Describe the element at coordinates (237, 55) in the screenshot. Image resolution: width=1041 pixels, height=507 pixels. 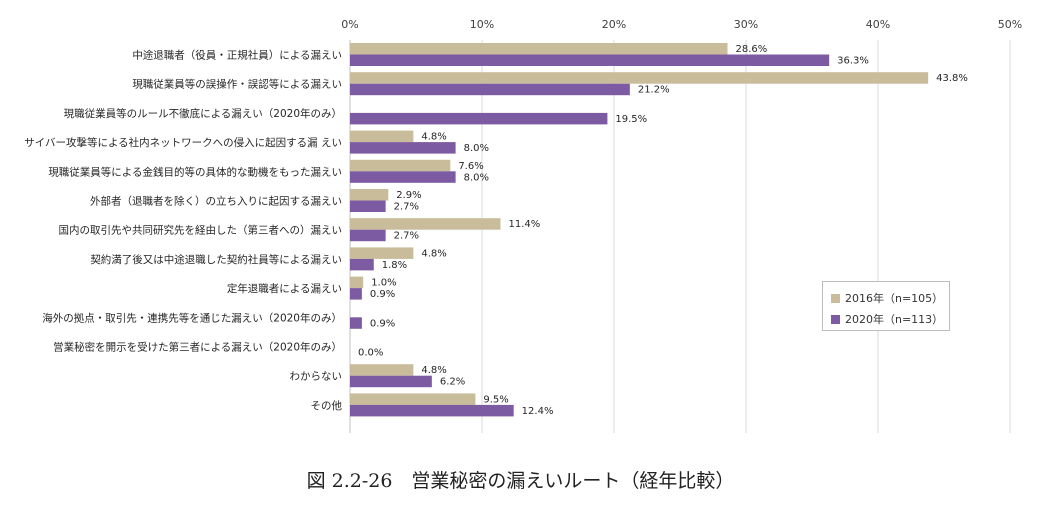
I see `category-label: 中途退職者（役員・正規社員）による漏えい` at that location.